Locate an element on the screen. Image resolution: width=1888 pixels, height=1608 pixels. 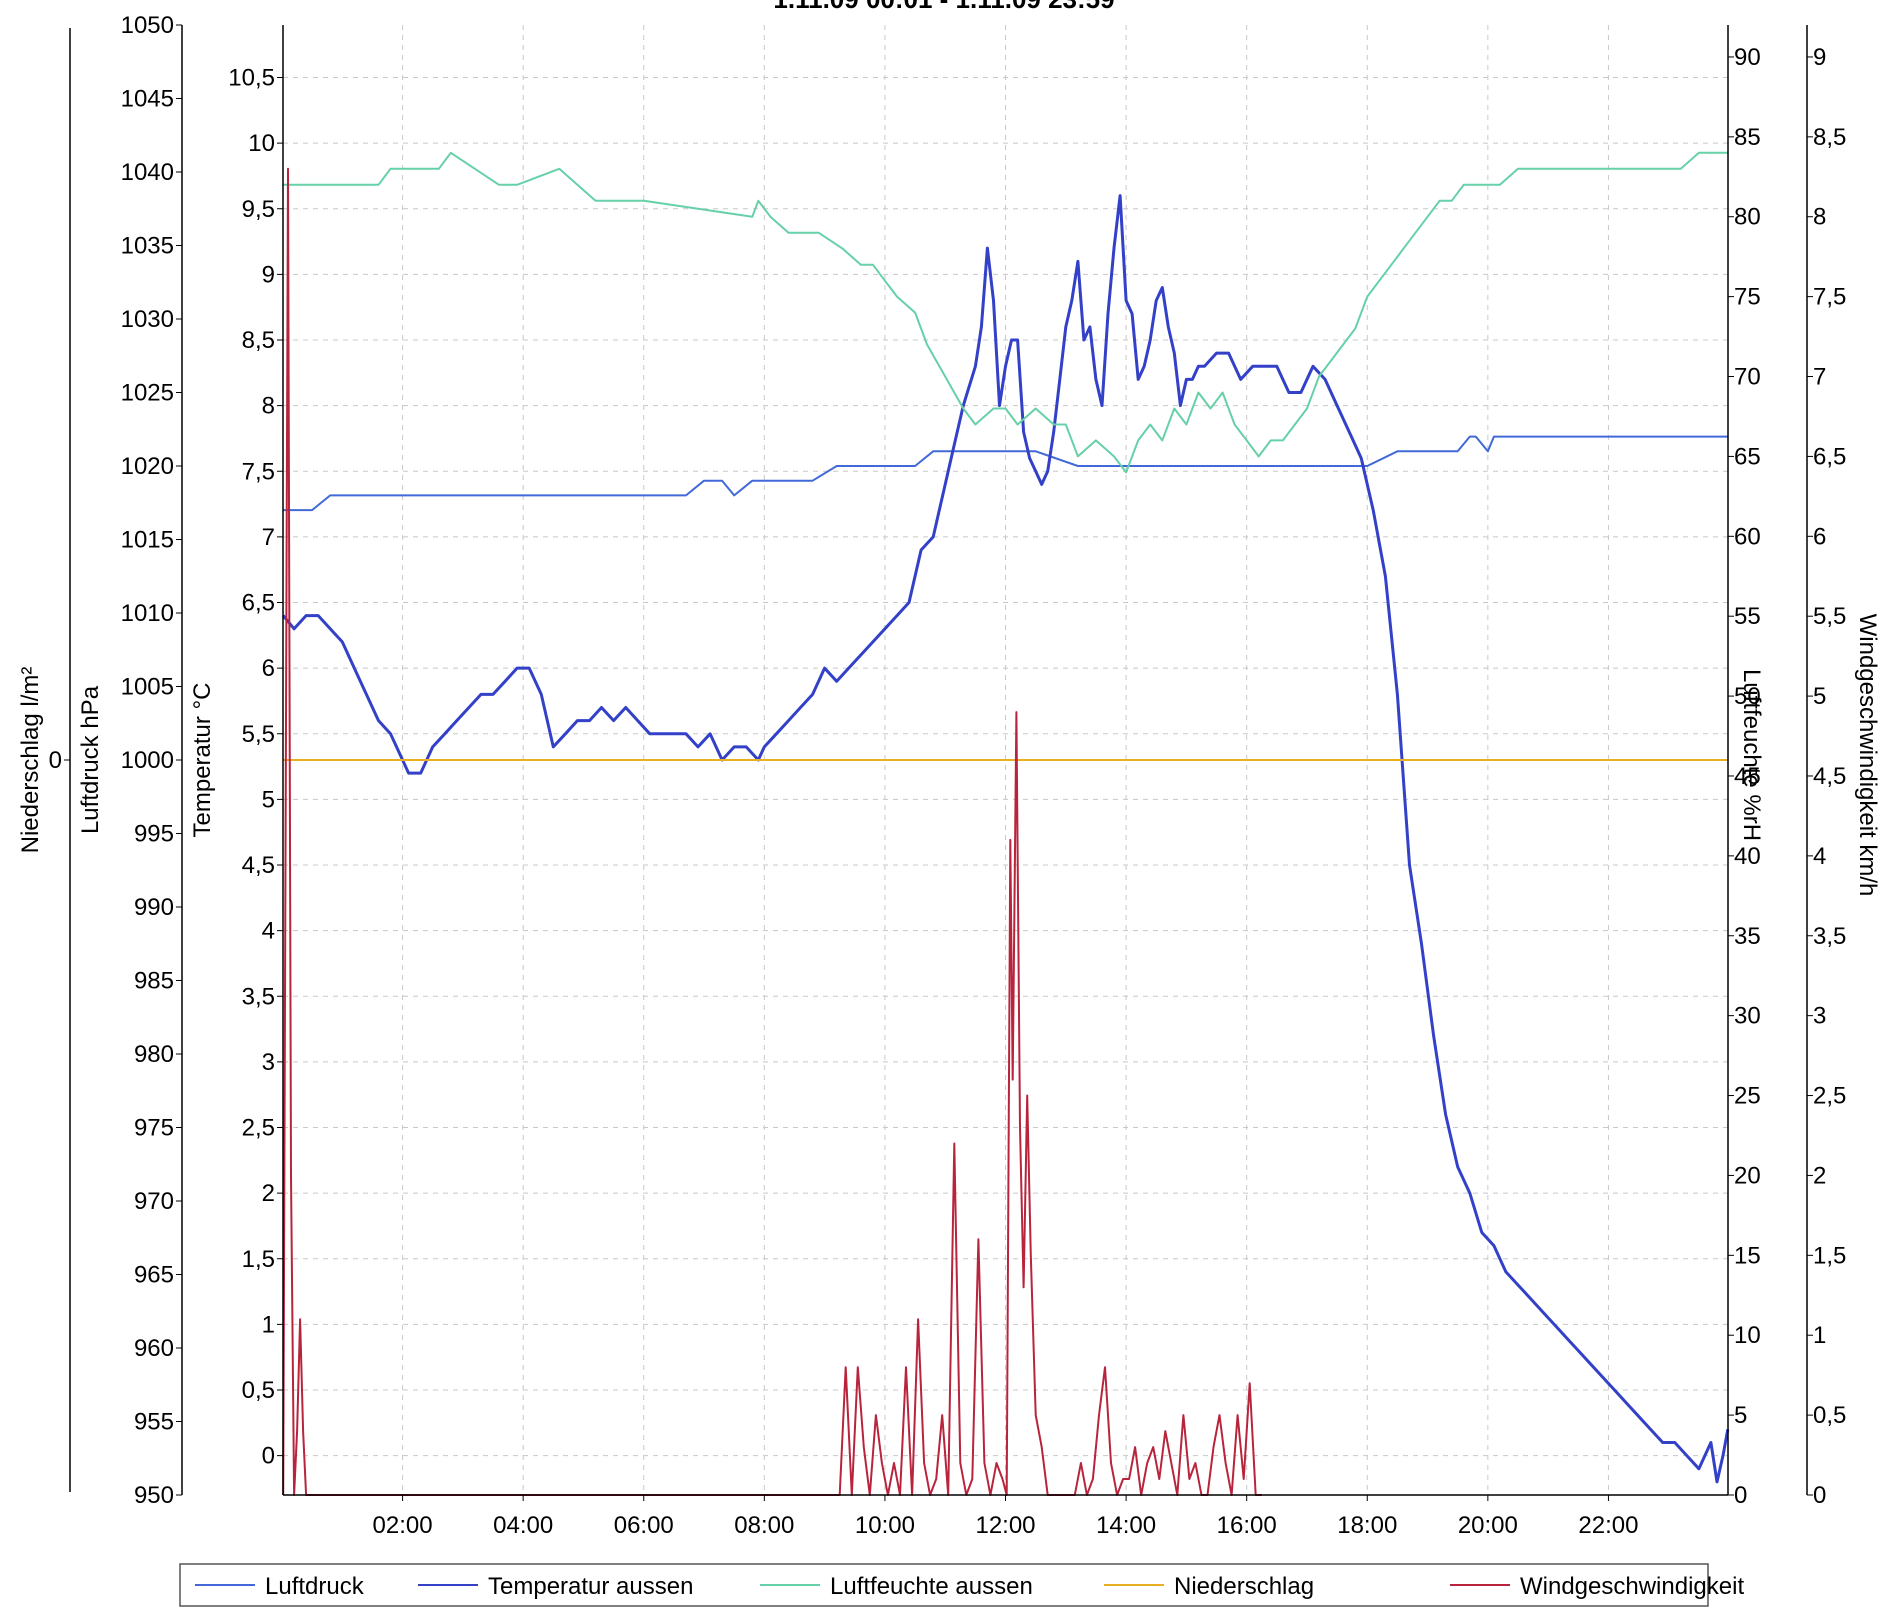
luftfeuchte-tick-label: 0 is located at coordinates (1740, 1495).